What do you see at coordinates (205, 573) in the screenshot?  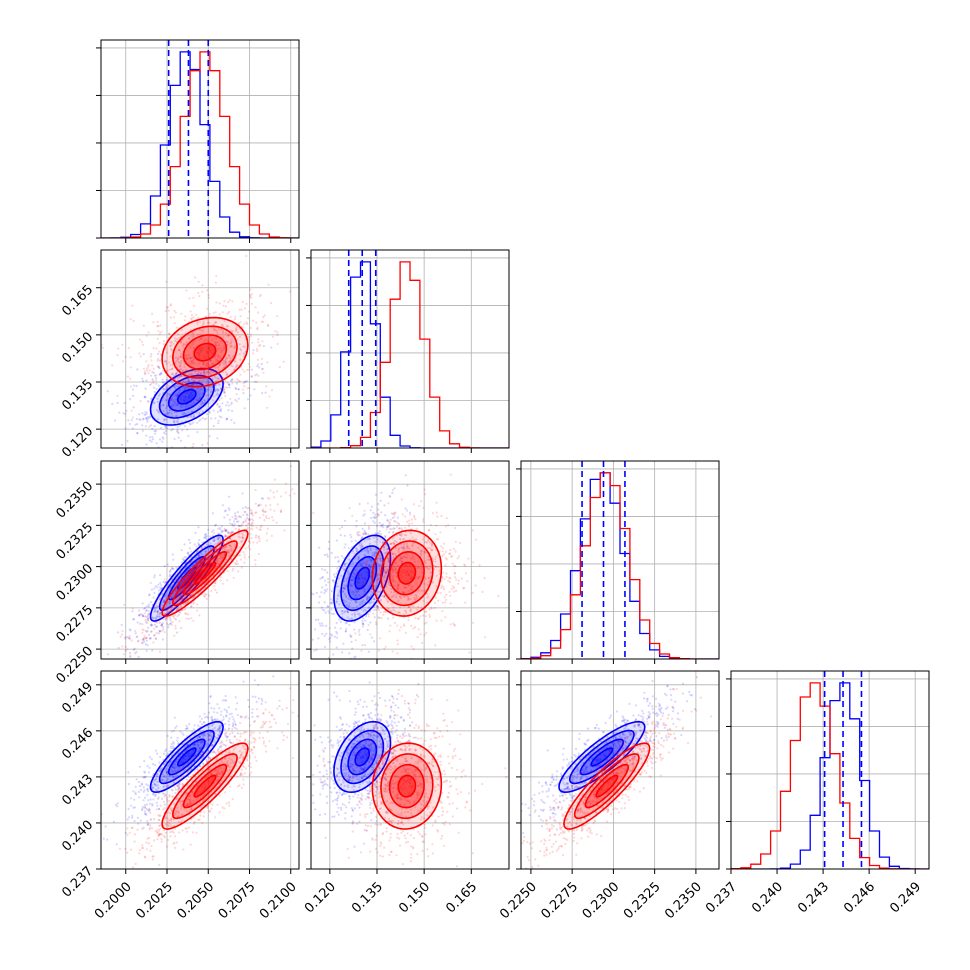 I see `density-fill` at bounding box center [205, 573].